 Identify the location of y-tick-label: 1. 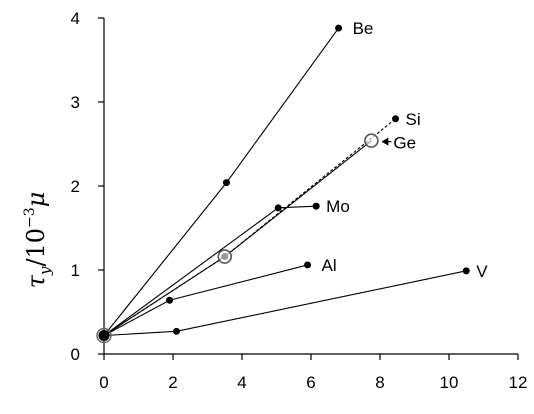
(75, 270).